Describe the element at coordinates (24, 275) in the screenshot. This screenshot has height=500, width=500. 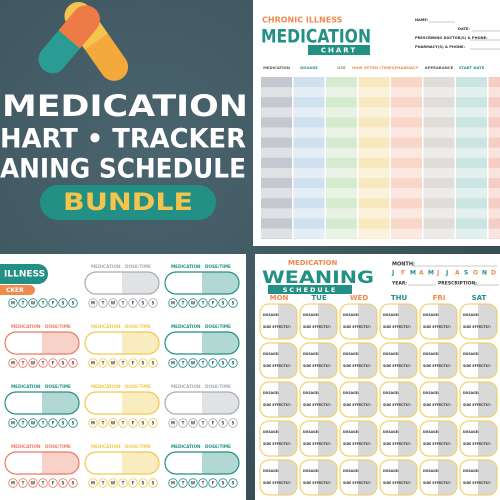
I see `tracker-title: ILLNESS` at that location.